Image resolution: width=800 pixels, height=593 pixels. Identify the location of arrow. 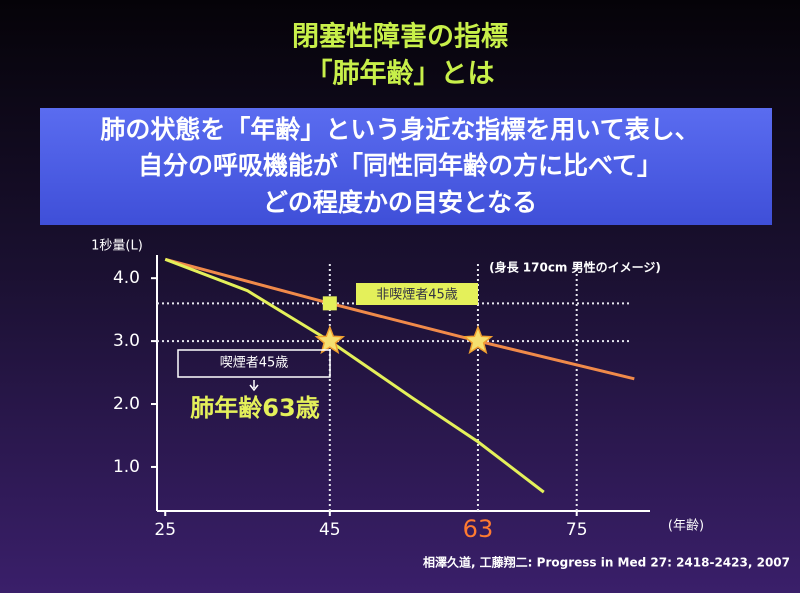
(254, 386).